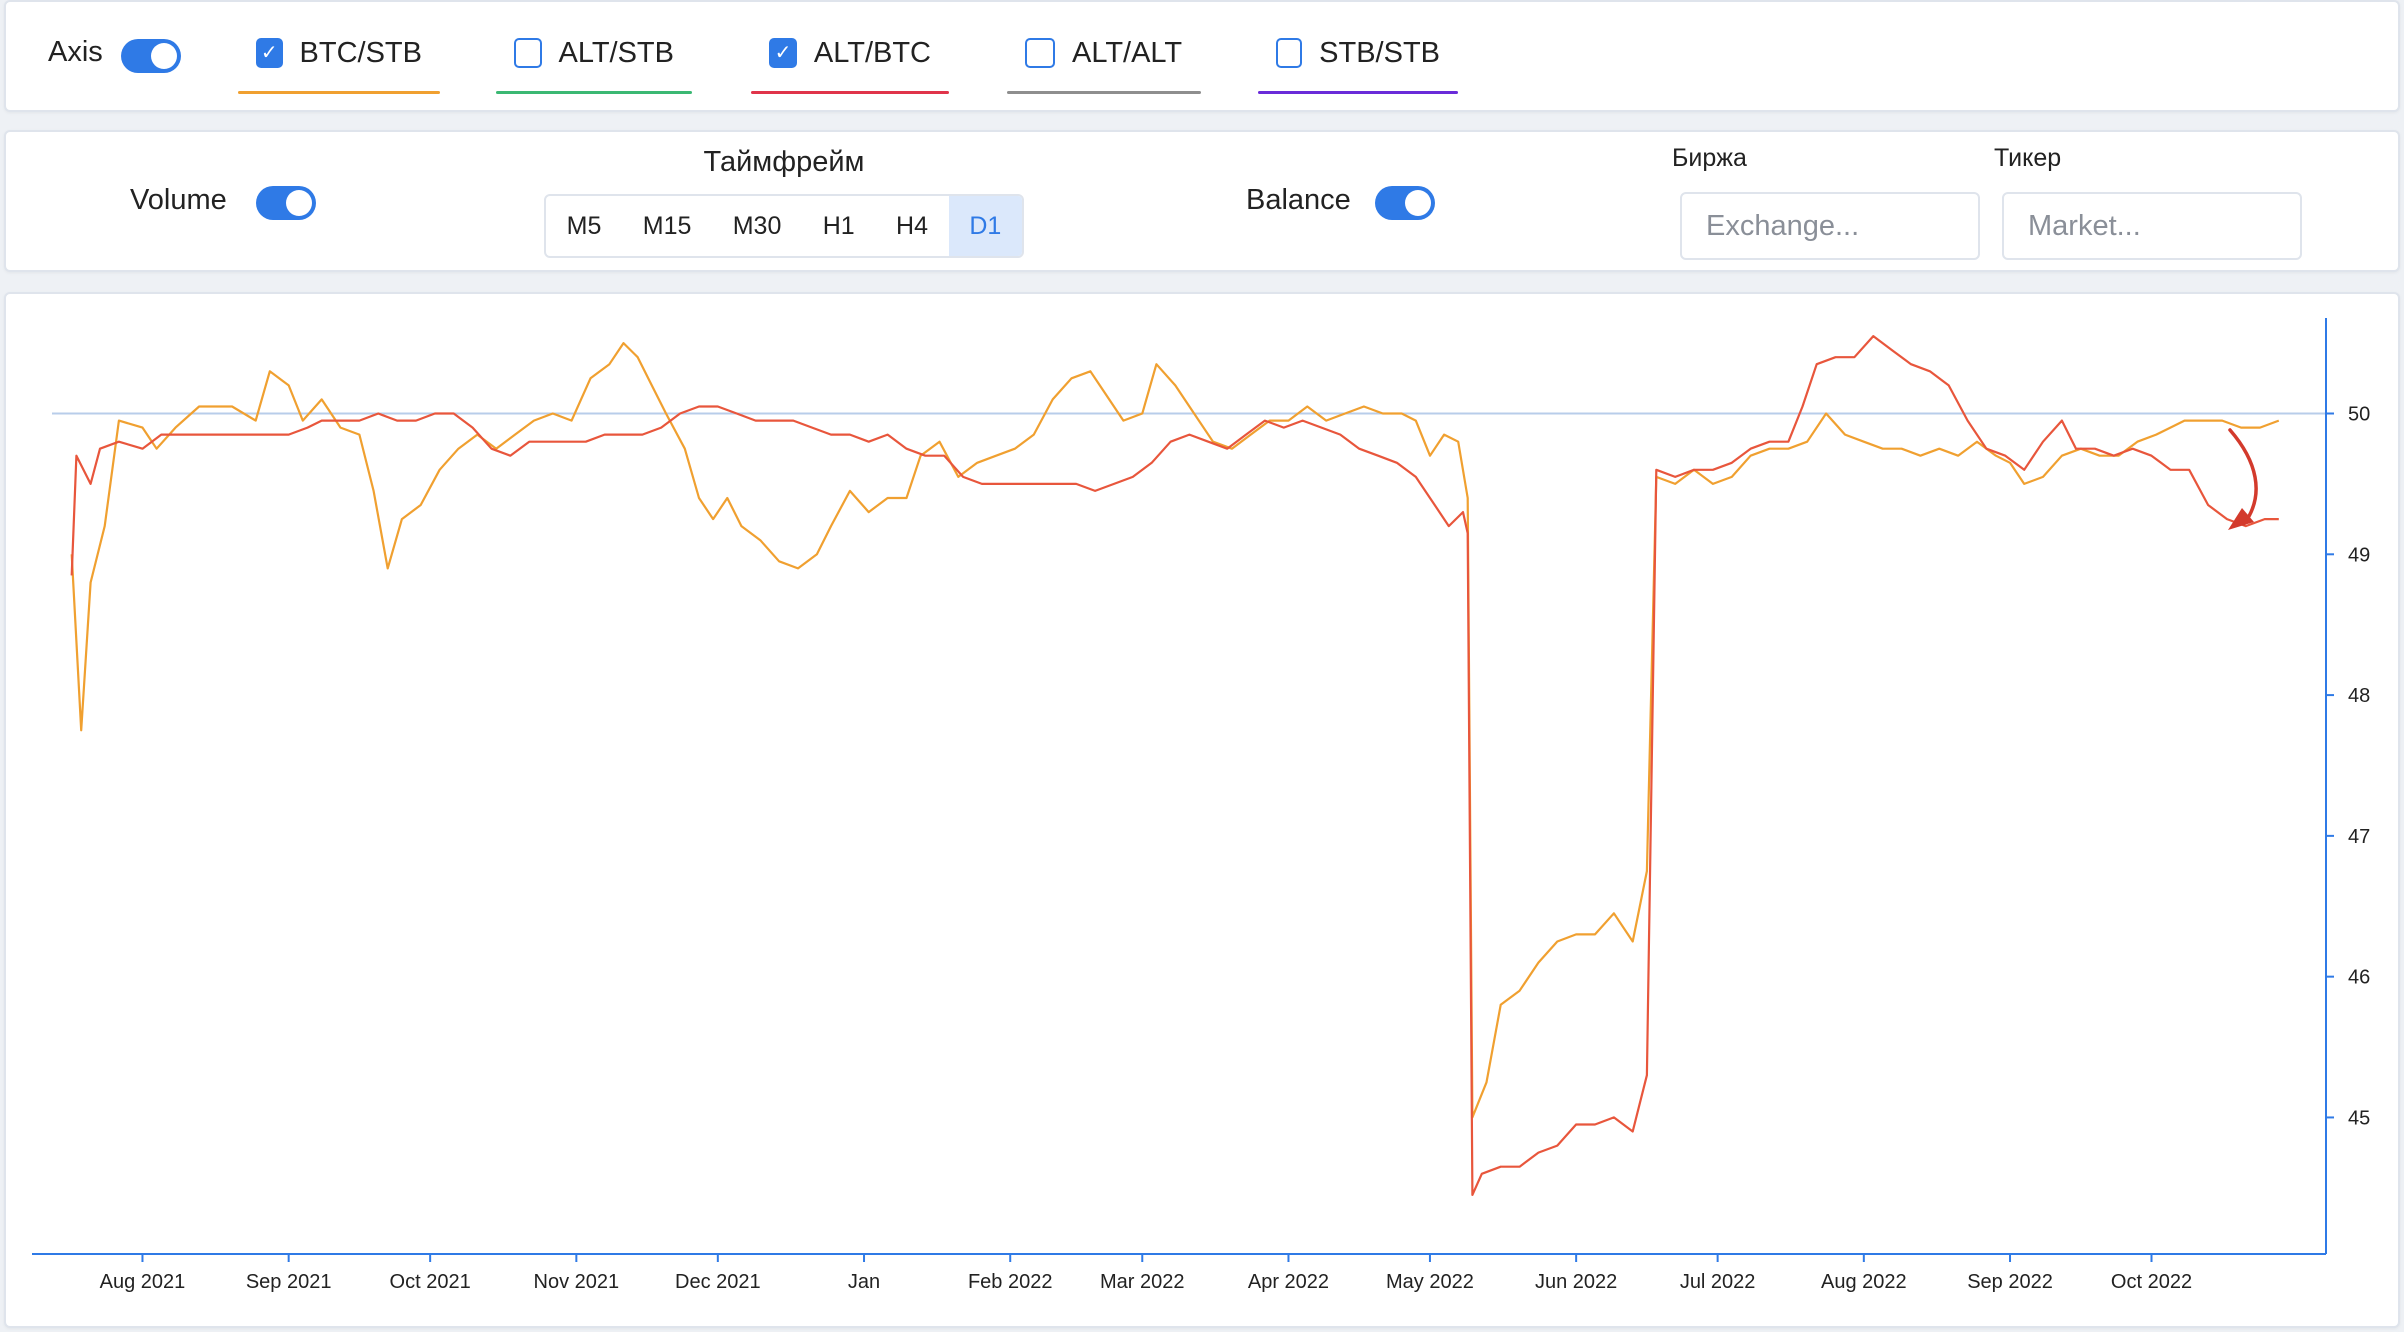 The height and width of the screenshot is (1332, 2404). I want to click on exchange-label: Биржа, so click(1709, 158).